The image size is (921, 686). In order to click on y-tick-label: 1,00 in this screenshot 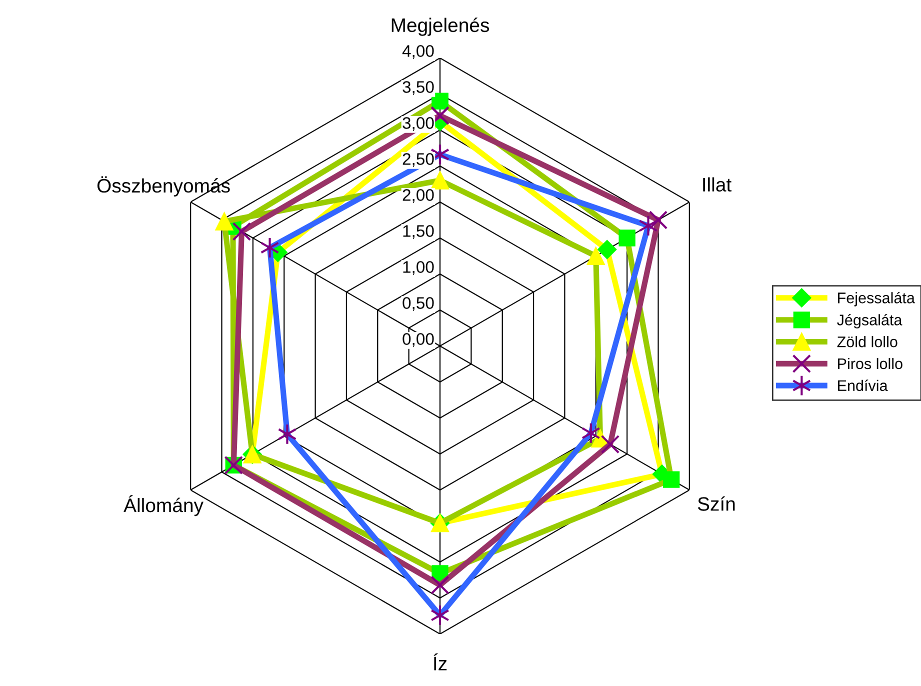, I will do `click(418, 268)`.